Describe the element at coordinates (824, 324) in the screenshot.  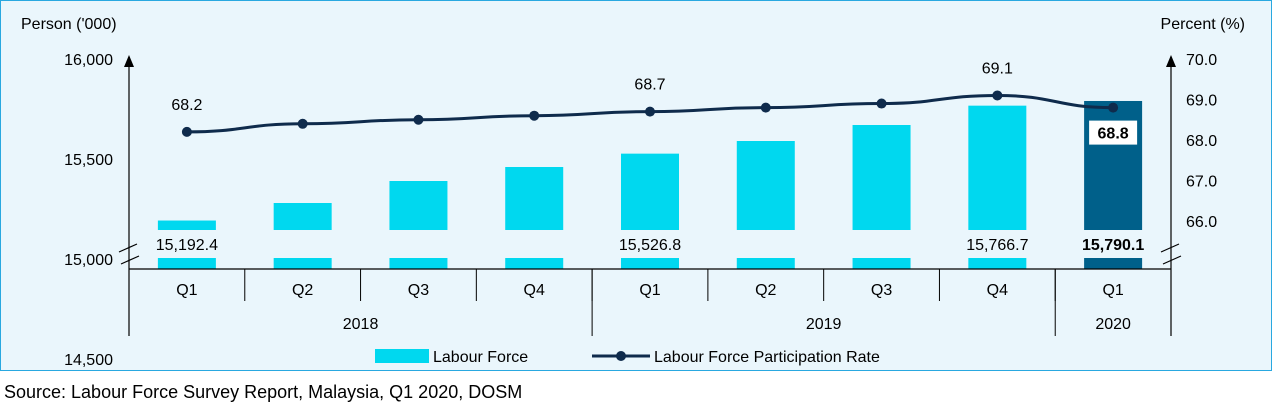
I see `year-label-1: 2019` at that location.